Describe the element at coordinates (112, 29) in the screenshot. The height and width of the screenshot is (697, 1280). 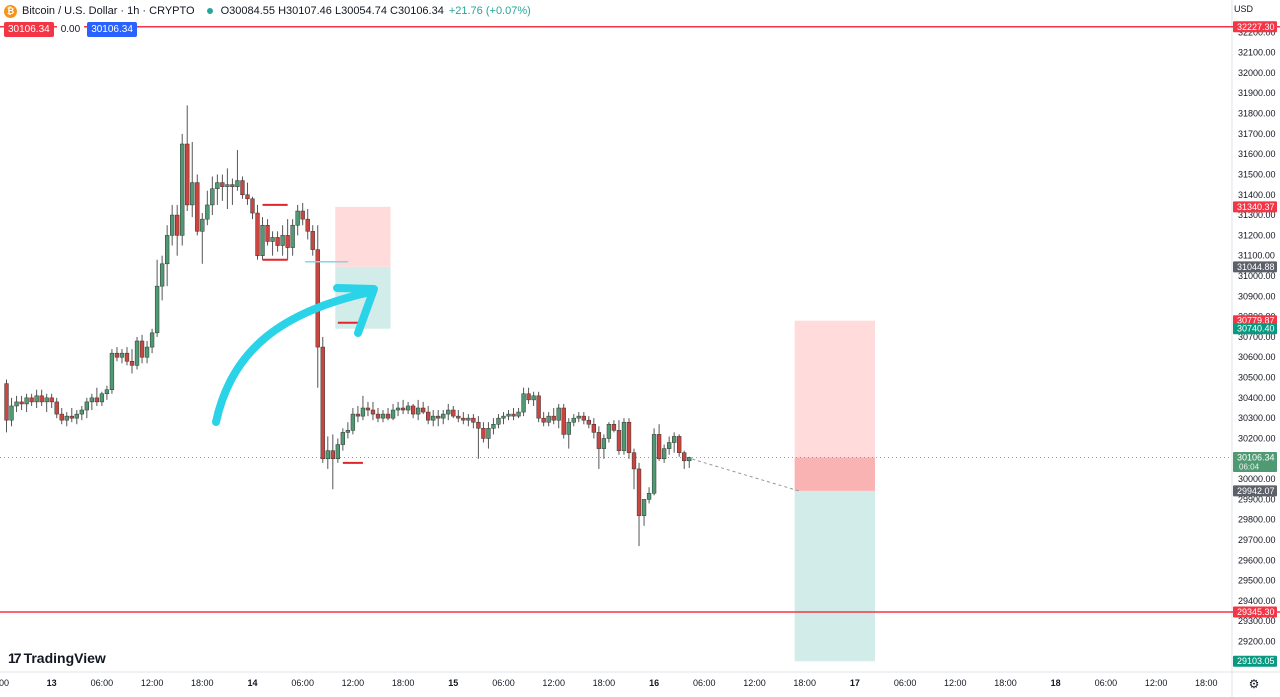
I see `buy-price-button: 30106.34` at that location.